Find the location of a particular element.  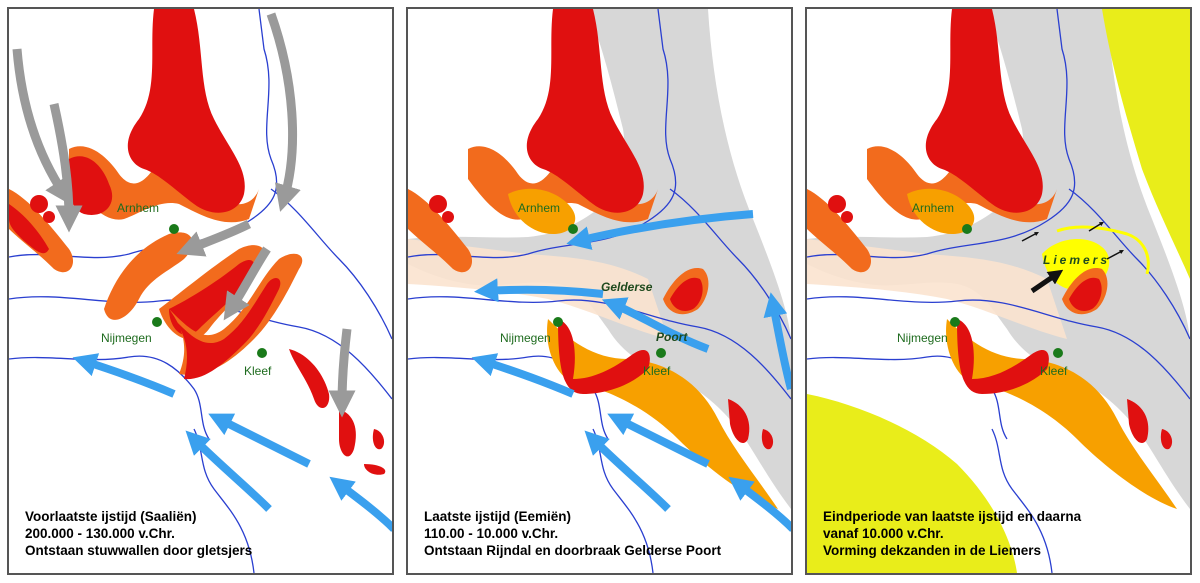

caption-period: 200.000 - 130.000 v.Chr. is located at coordinates (100, 533).